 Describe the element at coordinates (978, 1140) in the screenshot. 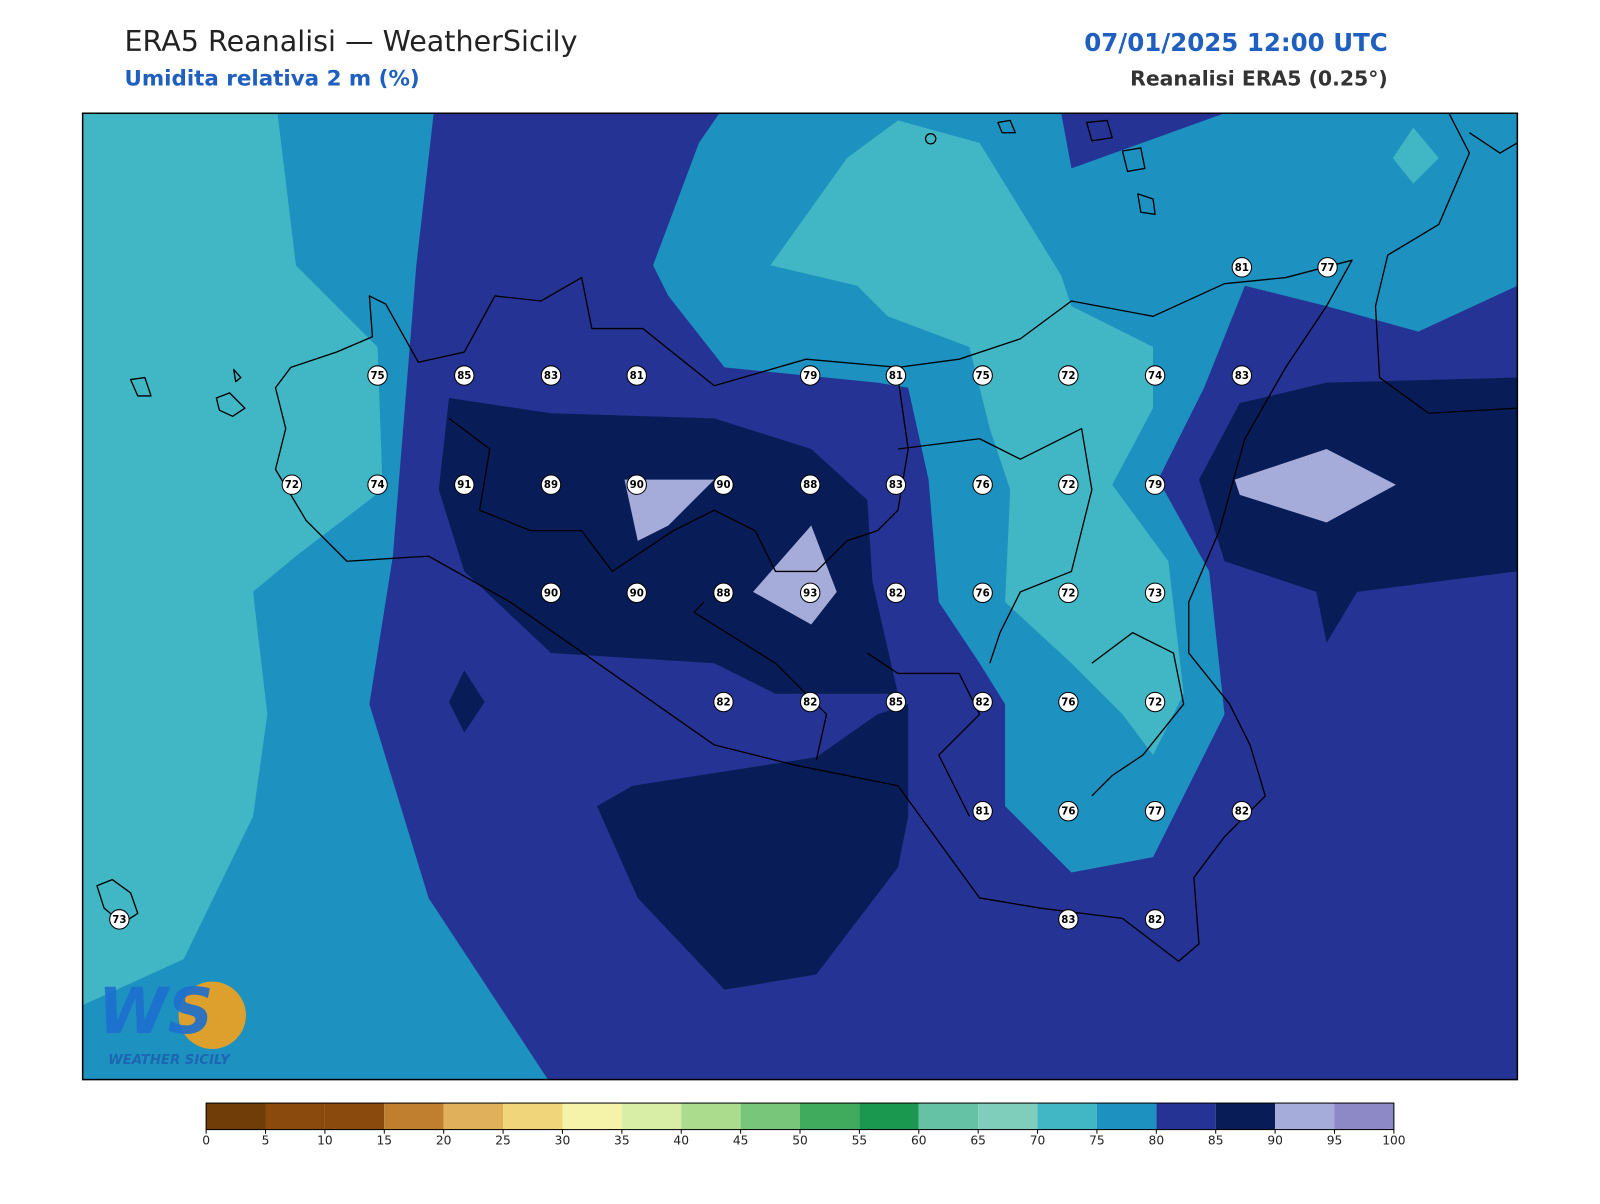

I see `colorbar-tick-label: 65` at that location.